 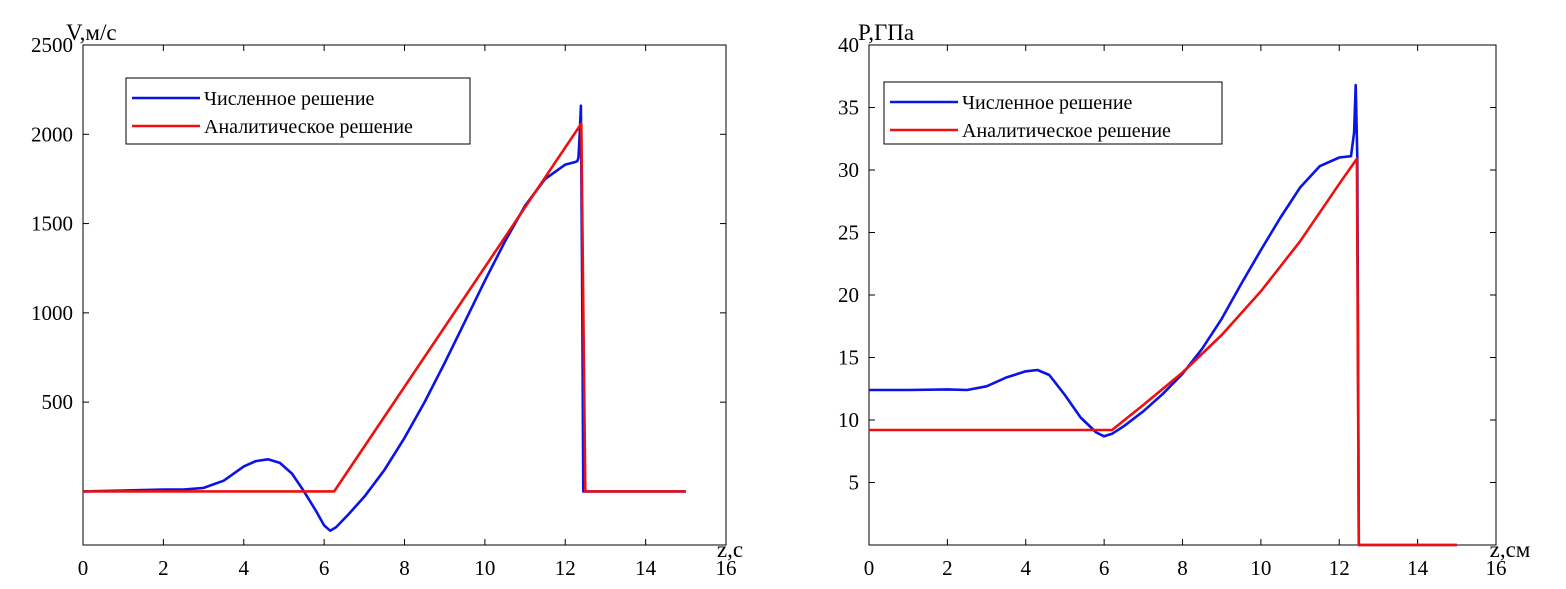 What do you see at coordinates (848, 420) in the screenshot?
I see `y-tick-label: 10` at bounding box center [848, 420].